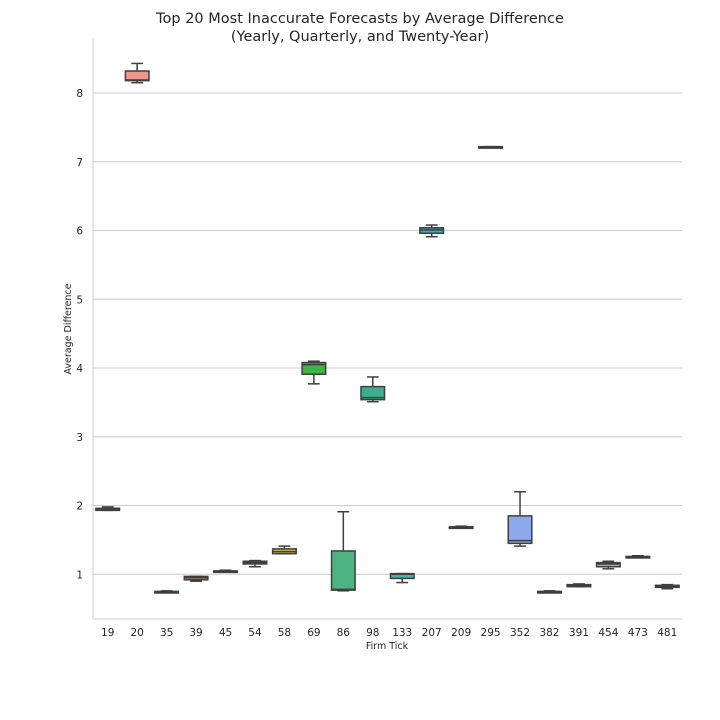 The width and height of the screenshot is (720, 720). Describe the element at coordinates (387, 646) in the screenshot. I see `x-axis-label: Firm Tick` at that location.